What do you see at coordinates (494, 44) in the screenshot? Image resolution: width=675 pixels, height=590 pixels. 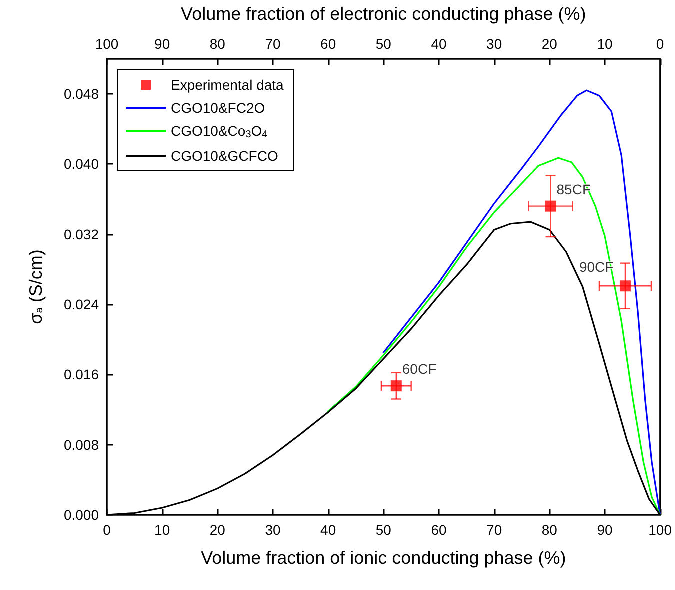 I see `x2-tick-label: 30` at bounding box center [494, 44].